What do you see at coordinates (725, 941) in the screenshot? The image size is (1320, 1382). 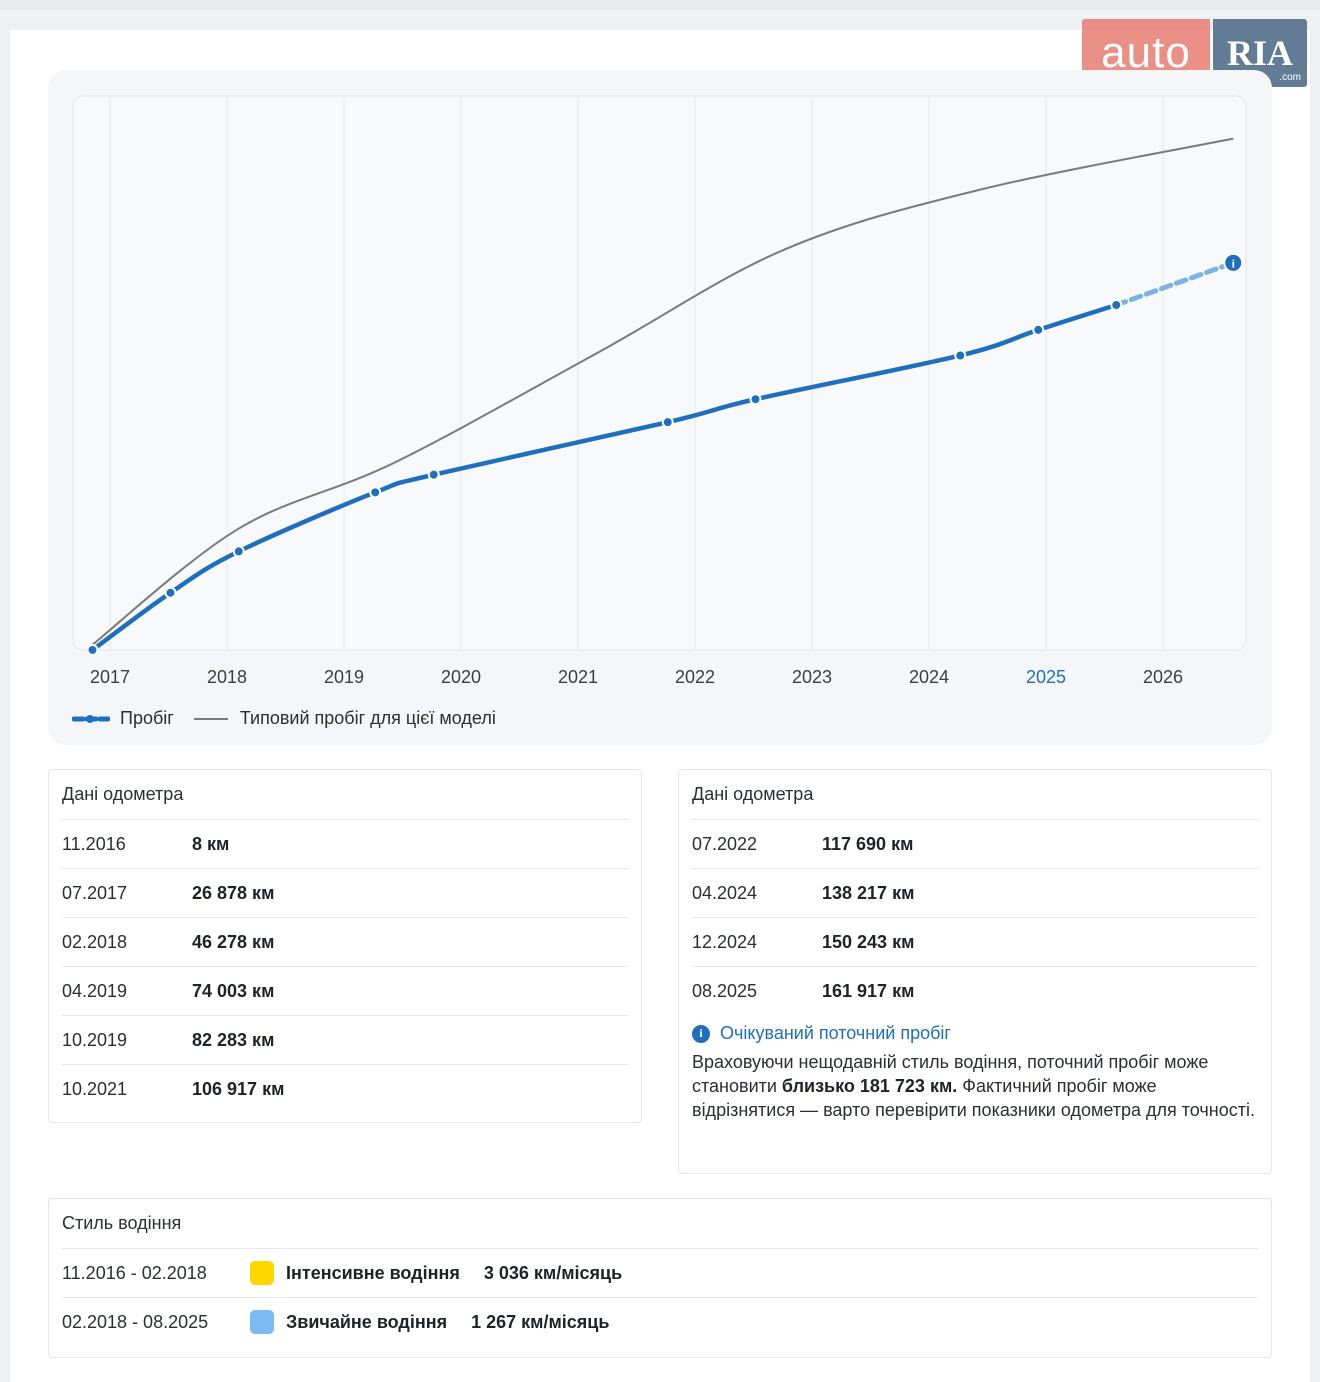 I see `odometer-date: 12.2024` at bounding box center [725, 941].